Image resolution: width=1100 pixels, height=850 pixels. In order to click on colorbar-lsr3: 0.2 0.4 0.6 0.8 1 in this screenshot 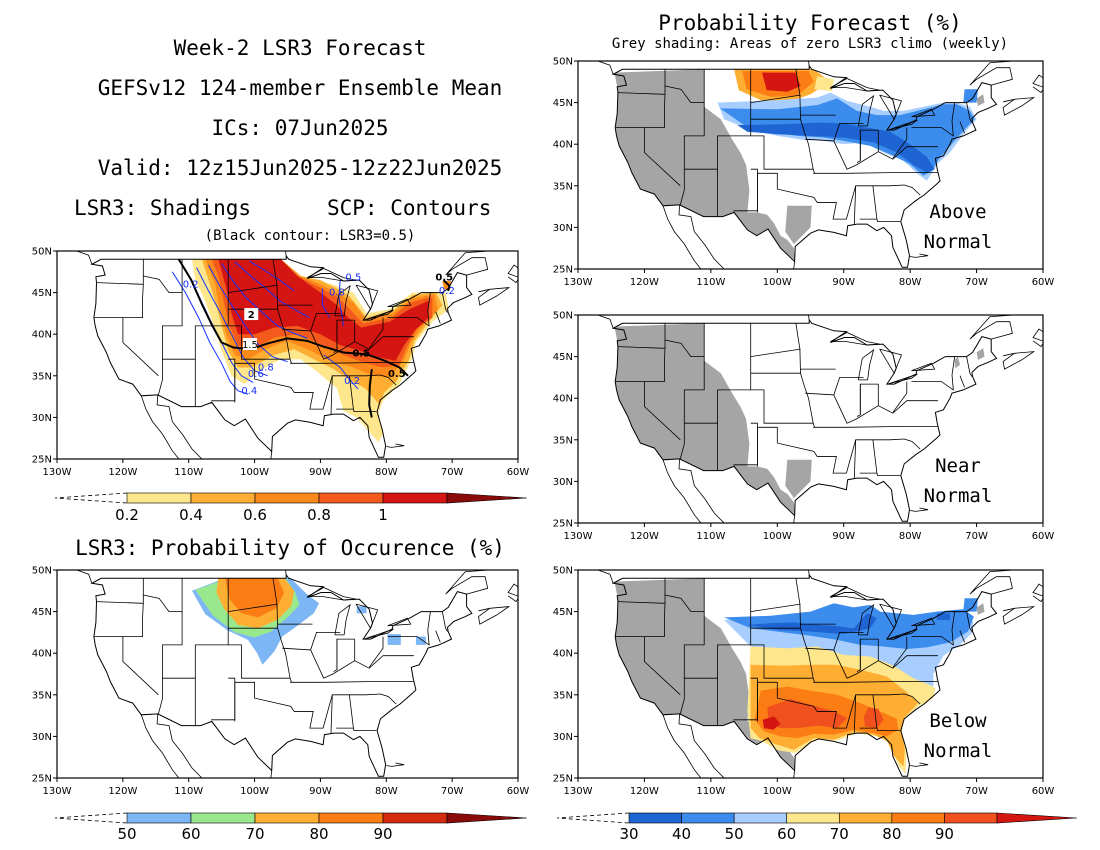, I will do `click(291, 508)`.